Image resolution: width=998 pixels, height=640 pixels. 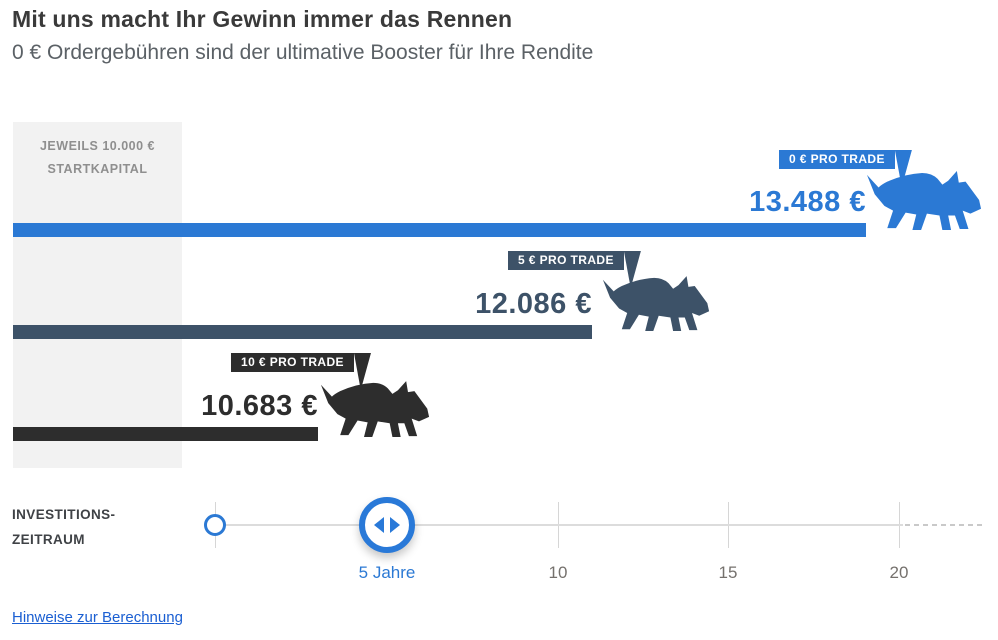 I want to click on badge-5-euro: 5 € PRO TRADE, so click(x=566, y=260).